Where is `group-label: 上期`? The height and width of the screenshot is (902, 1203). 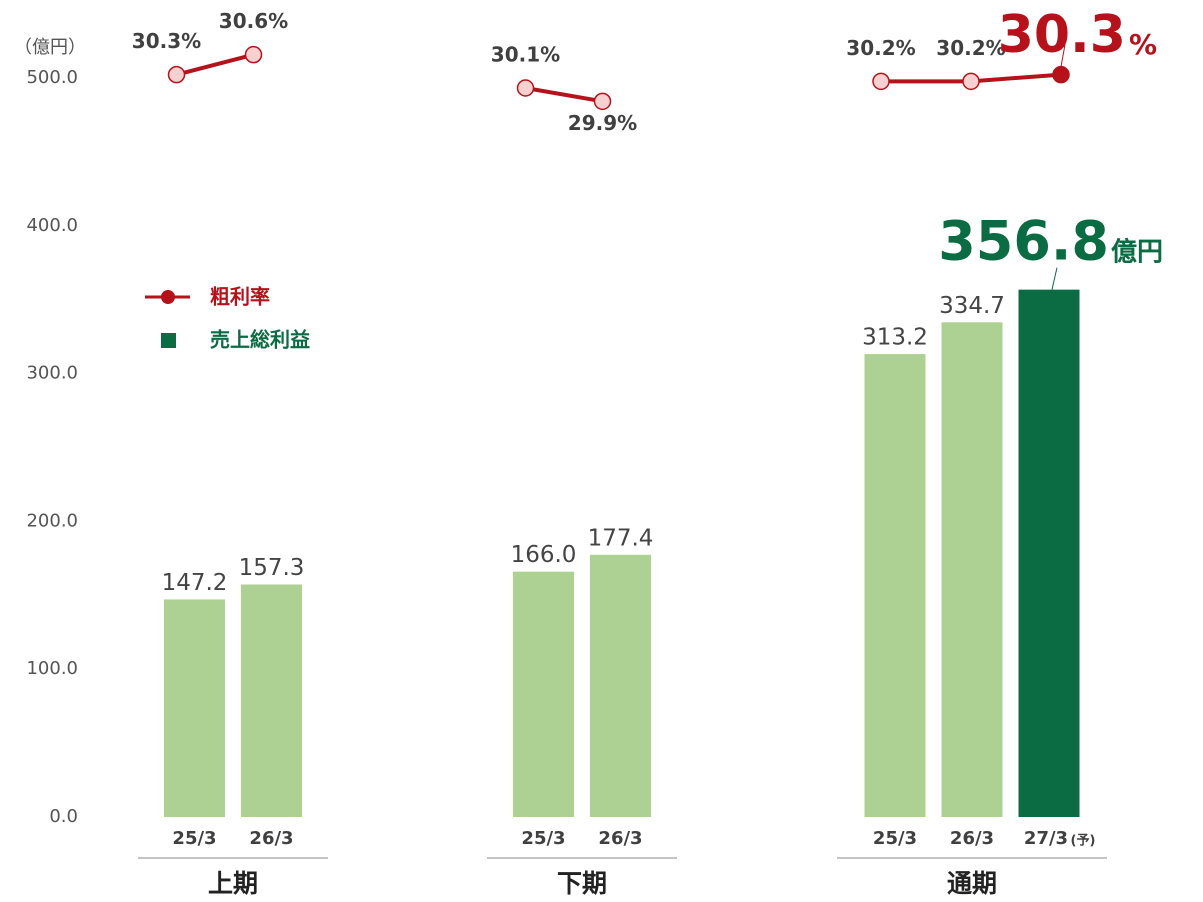
group-label: 上期 is located at coordinates (233, 883).